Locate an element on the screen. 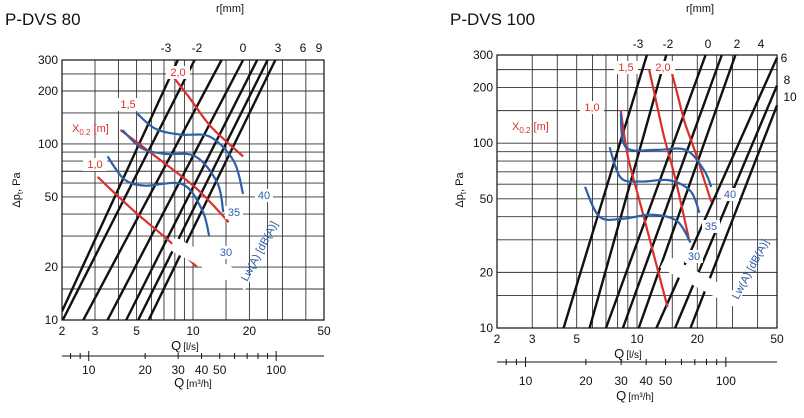 The image size is (804, 418). noise-curve-label: 35 is located at coordinates (711, 227).